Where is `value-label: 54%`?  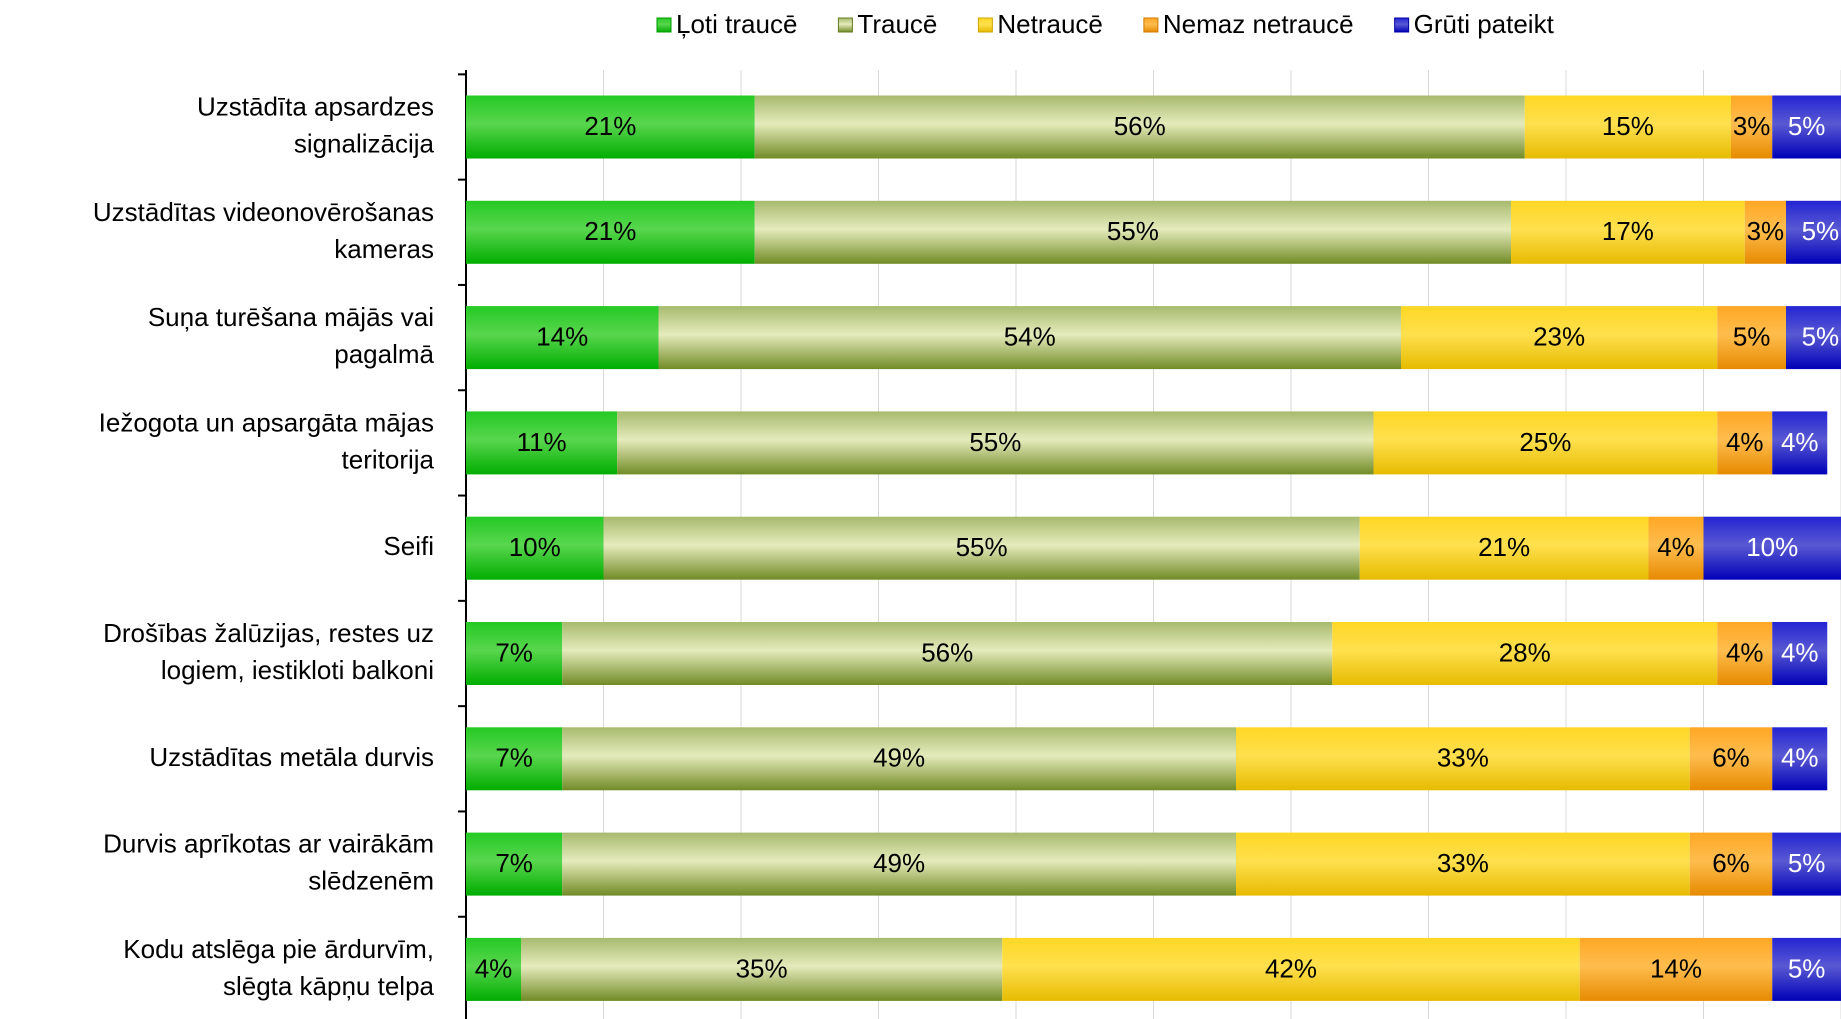
value-label: 54% is located at coordinates (1030, 336).